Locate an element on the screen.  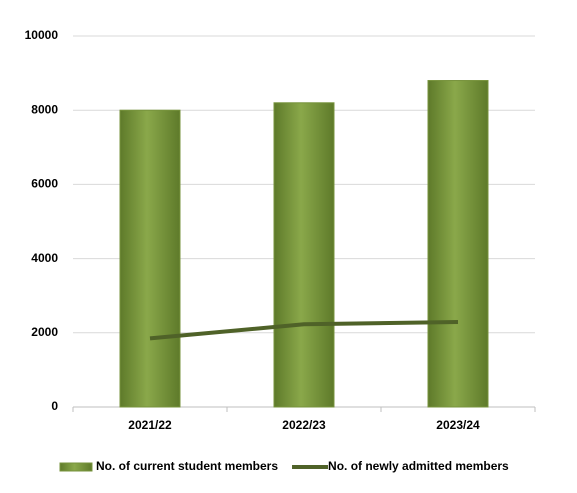
y-tick-label: 6000 is located at coordinates (44, 184).